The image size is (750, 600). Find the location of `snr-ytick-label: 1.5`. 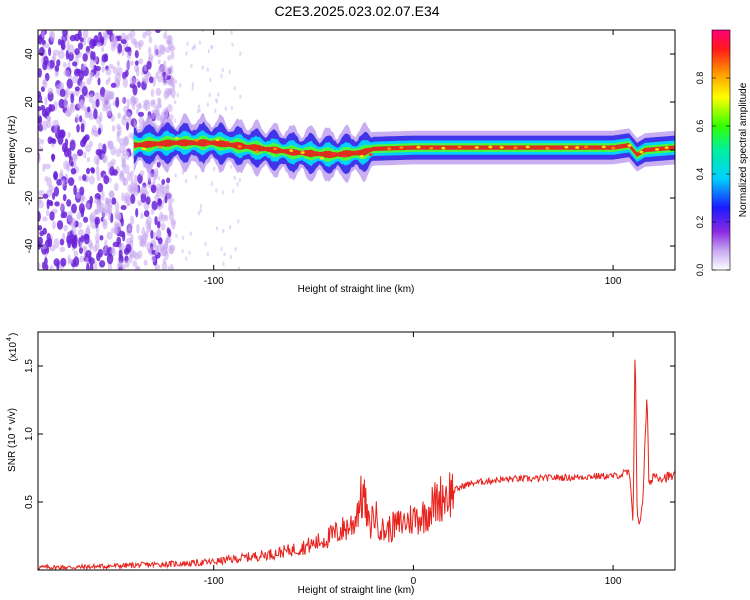

snr-ytick-label: 1.5 is located at coordinates (29, 366).